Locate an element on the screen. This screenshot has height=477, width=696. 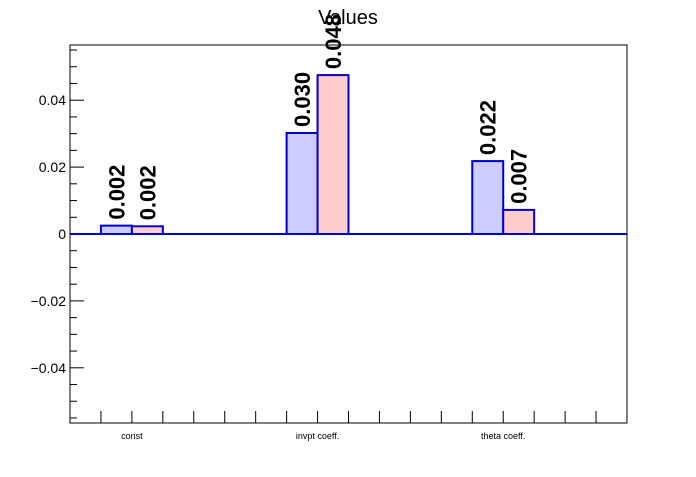
bar-value-label: 0.022 is located at coordinates (488, 127).